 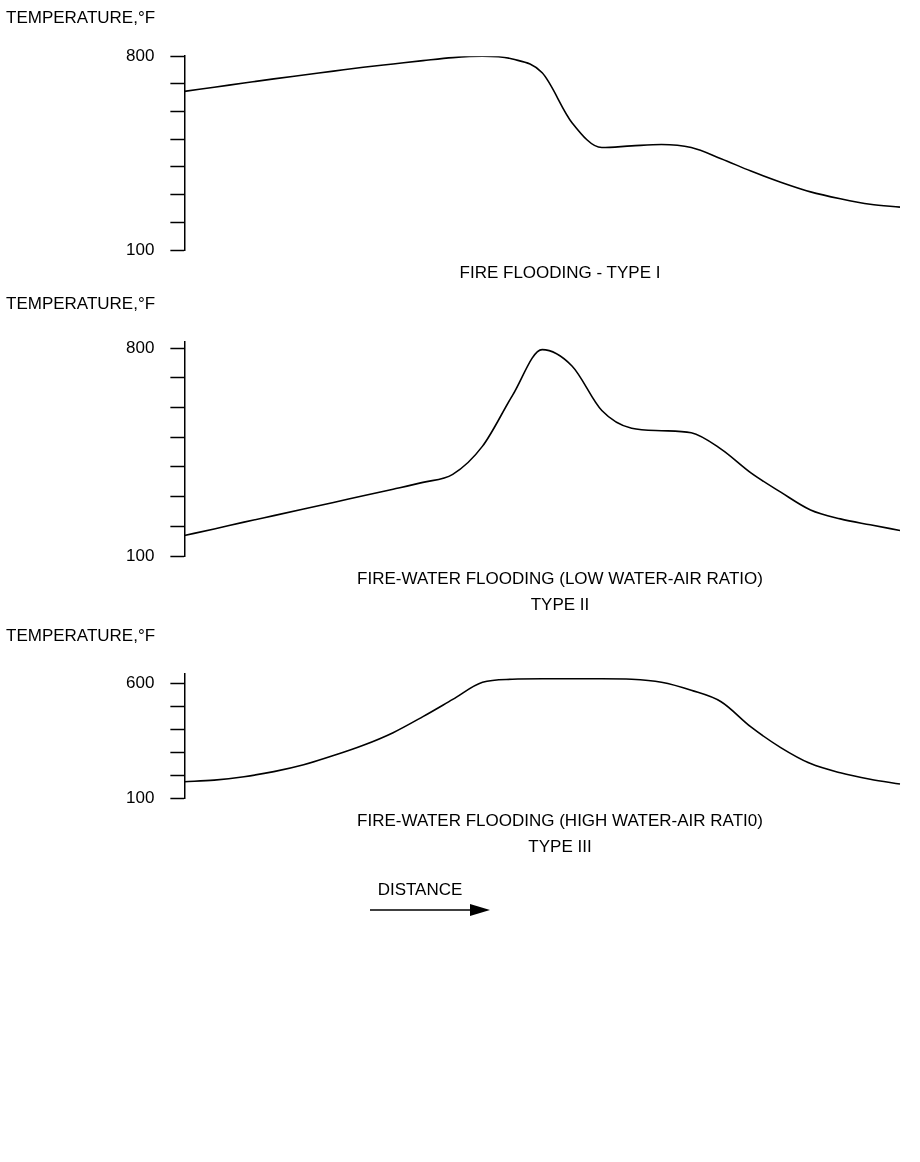 I want to click on text: FIRE FLOODING - TYPE I, so click(x=560, y=273).